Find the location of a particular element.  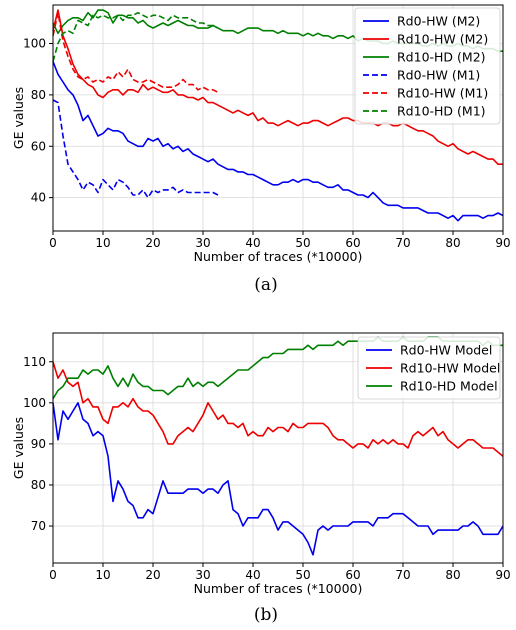

series-line-rd10-hw-m1 is located at coordinates (135, 52).